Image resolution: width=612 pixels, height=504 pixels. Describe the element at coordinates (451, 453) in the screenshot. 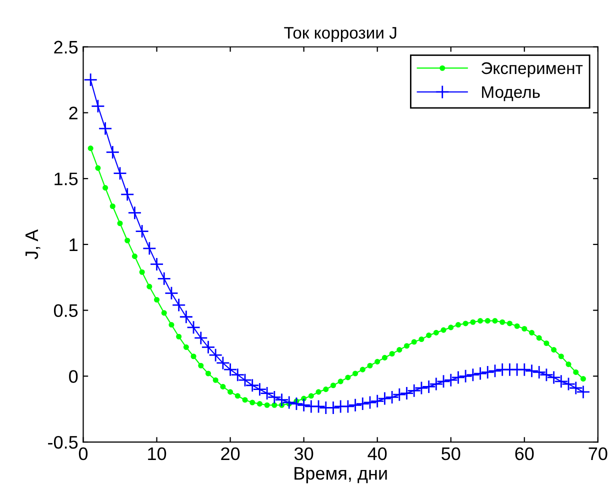

I see `x-tick-label: 50` at that location.